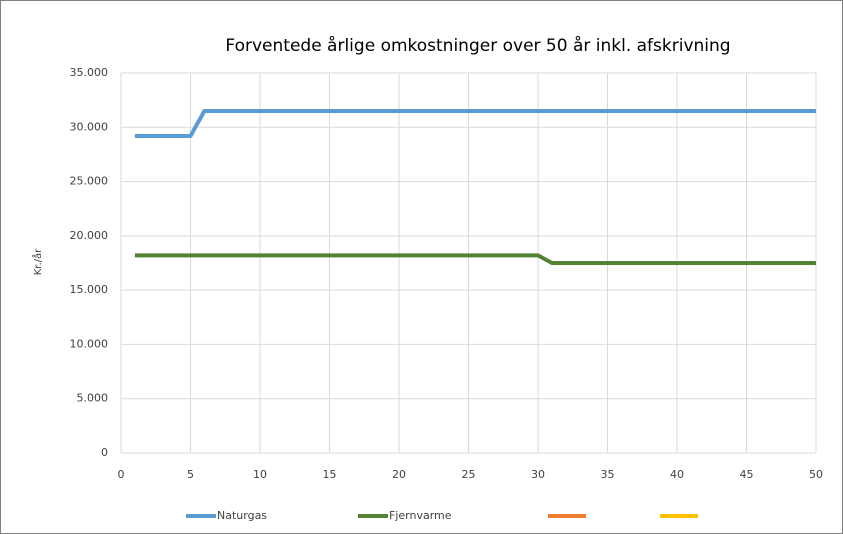 The height and width of the screenshot is (534, 843). What do you see at coordinates (608, 474) in the screenshot?
I see `x-tick-label: 35` at bounding box center [608, 474].